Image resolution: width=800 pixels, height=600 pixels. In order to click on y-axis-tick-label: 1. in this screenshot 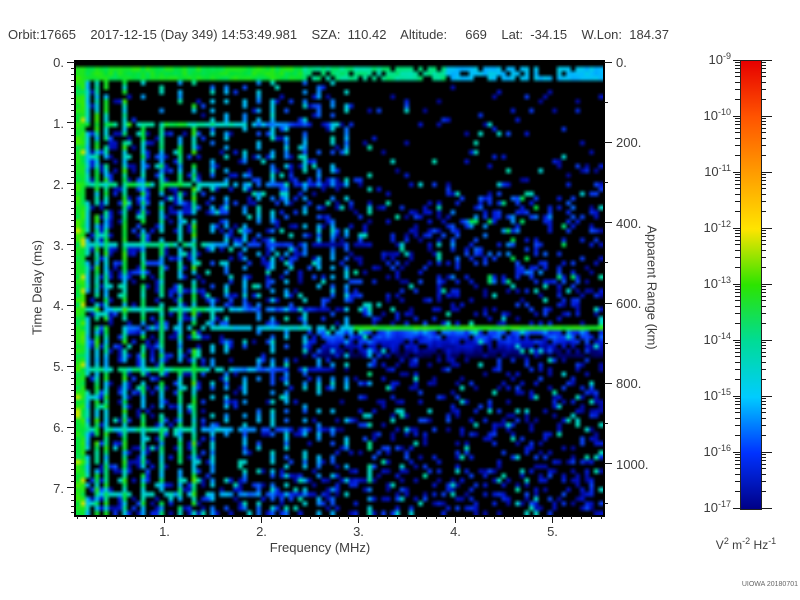, I will do `click(58, 123)`.